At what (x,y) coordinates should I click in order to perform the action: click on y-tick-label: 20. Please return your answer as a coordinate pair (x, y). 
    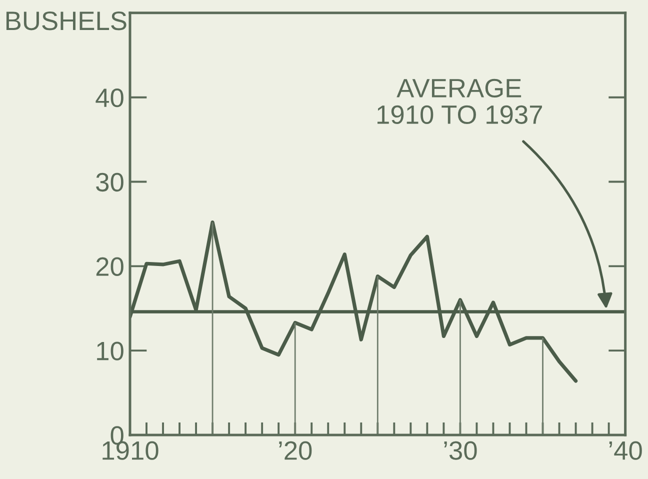
    Looking at the image, I should click on (110, 266).